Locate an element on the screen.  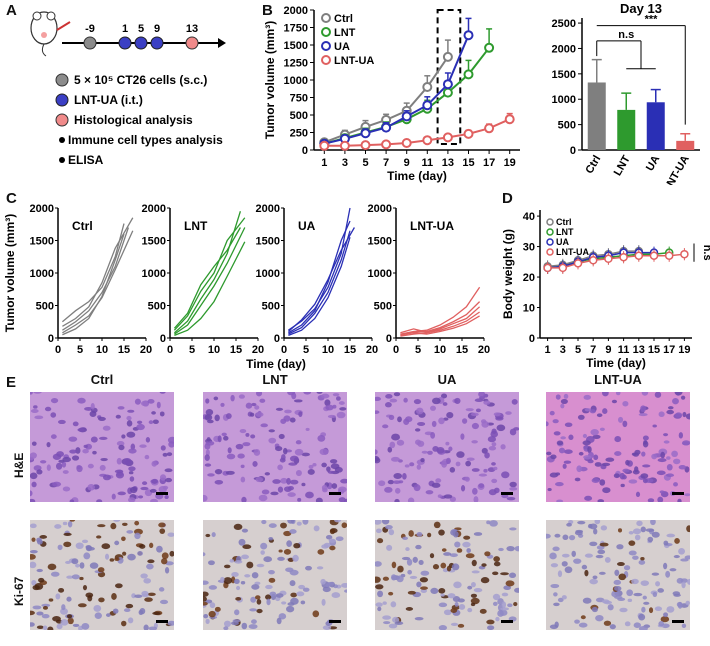
legend-a-item: 5 × 10⁵ CT26 cells (s.c.) is located at coordinates (140, 80).